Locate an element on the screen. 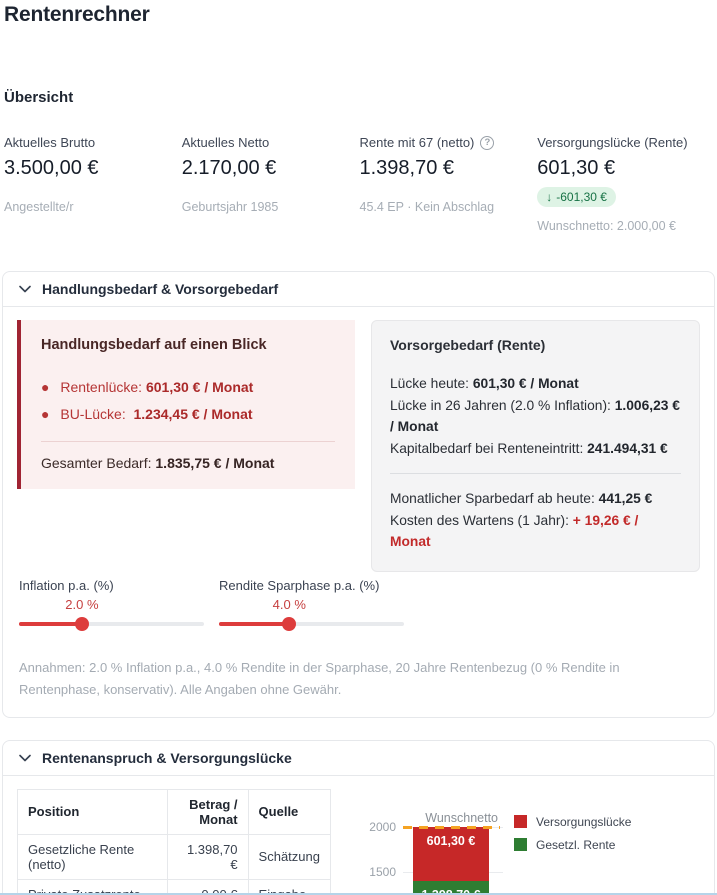 The height and width of the screenshot is (895, 717). bu-luecke-item: ● BU-Lücke: 1.234,45 € / Monat is located at coordinates (147, 414).